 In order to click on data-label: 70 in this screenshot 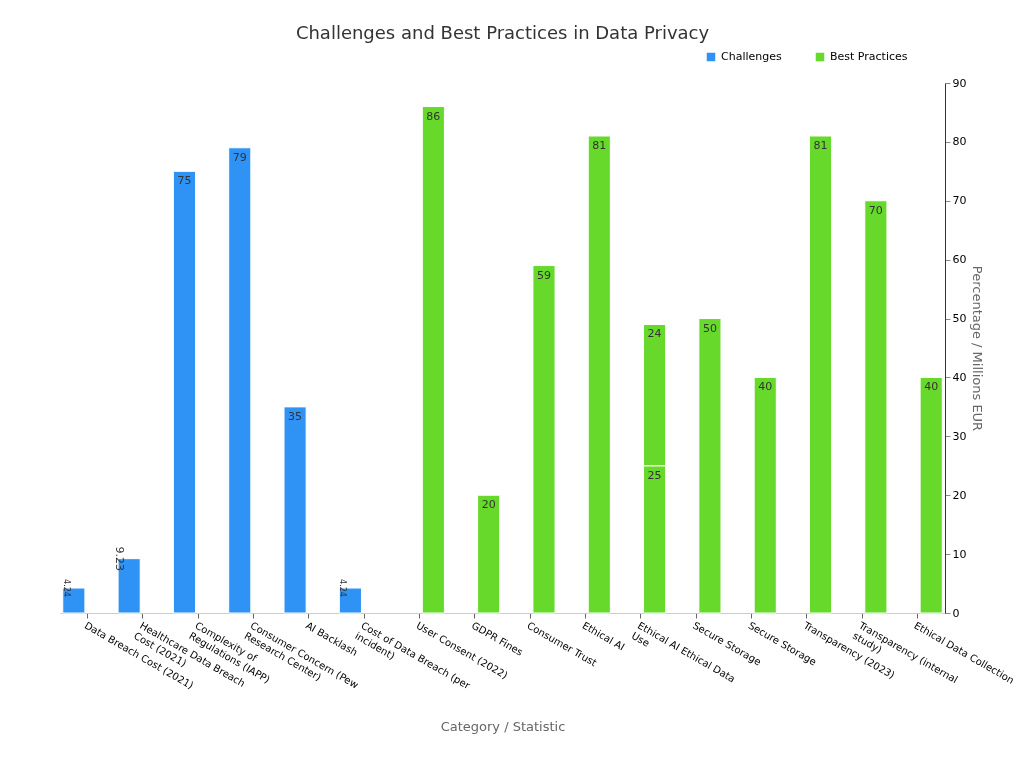, I will do `click(875, 210)`.